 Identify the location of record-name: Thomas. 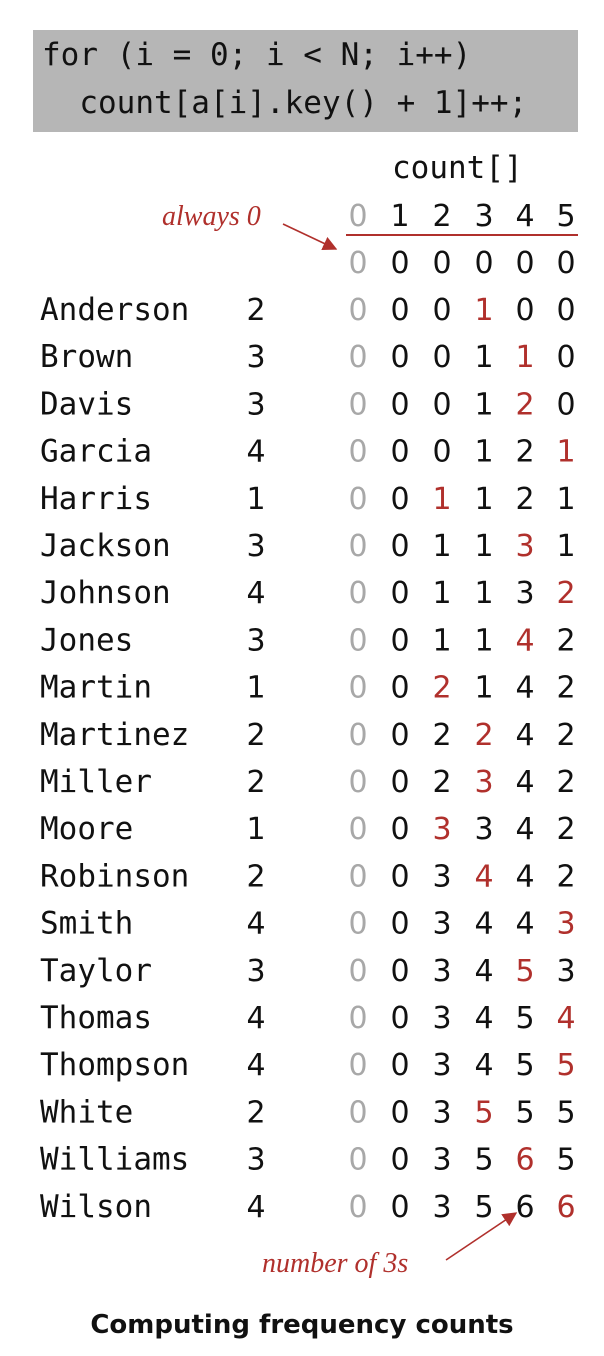
(96, 1018).